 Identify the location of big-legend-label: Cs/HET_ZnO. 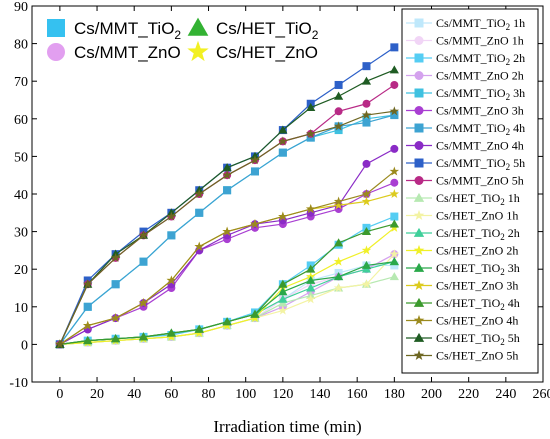
(267, 52).